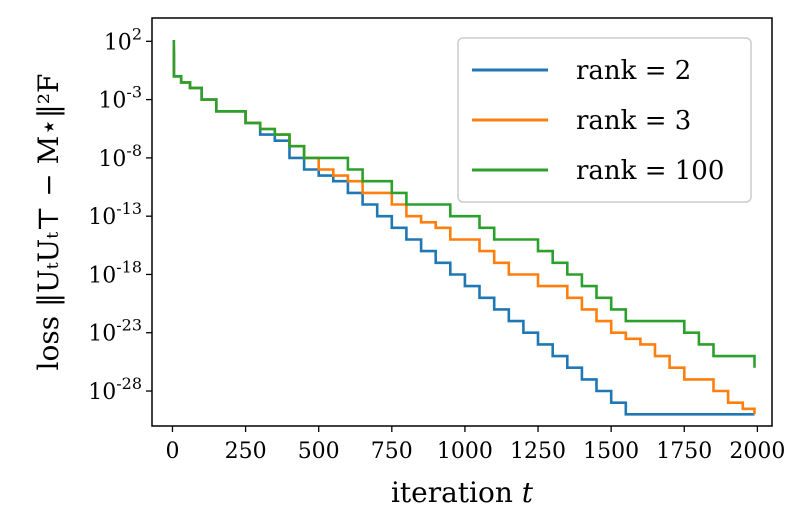 The width and height of the screenshot is (793, 529). What do you see at coordinates (120, 98) in the screenshot?
I see `y-tick-label: 10⁻³` at bounding box center [120, 98].